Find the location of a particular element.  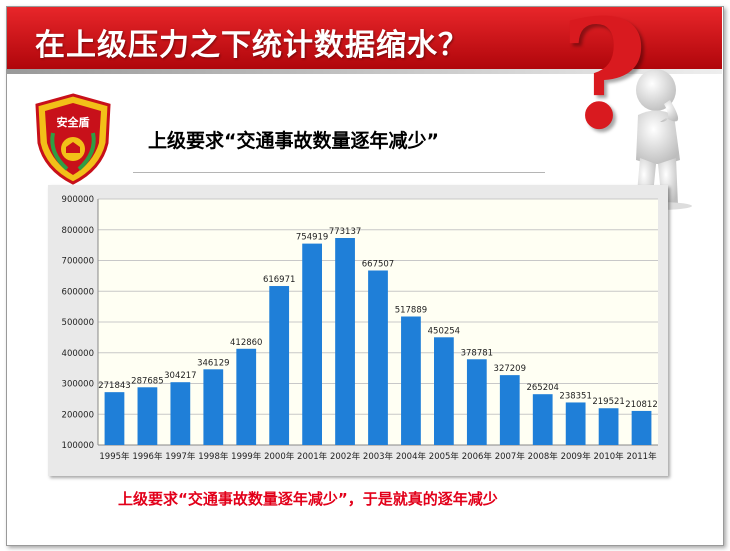

x-tick-label: 2009年 is located at coordinates (576, 456).